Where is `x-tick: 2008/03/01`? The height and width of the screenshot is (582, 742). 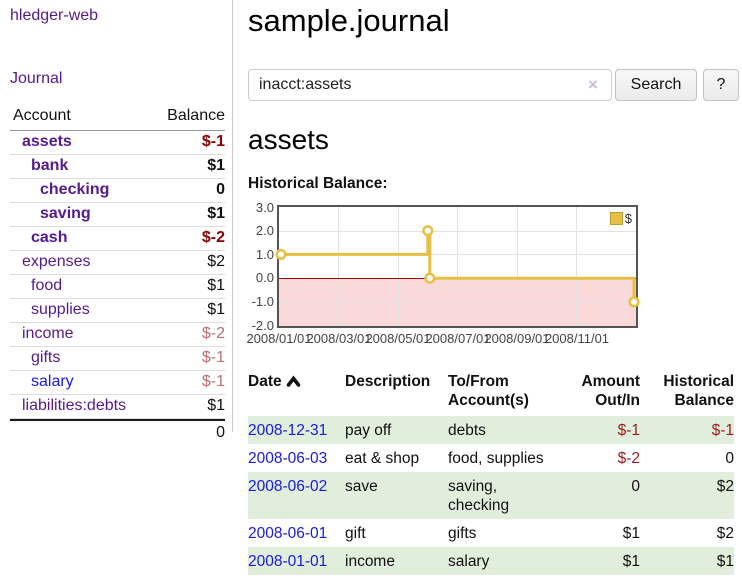 x-tick: 2008/03/01 is located at coordinates (339, 338).